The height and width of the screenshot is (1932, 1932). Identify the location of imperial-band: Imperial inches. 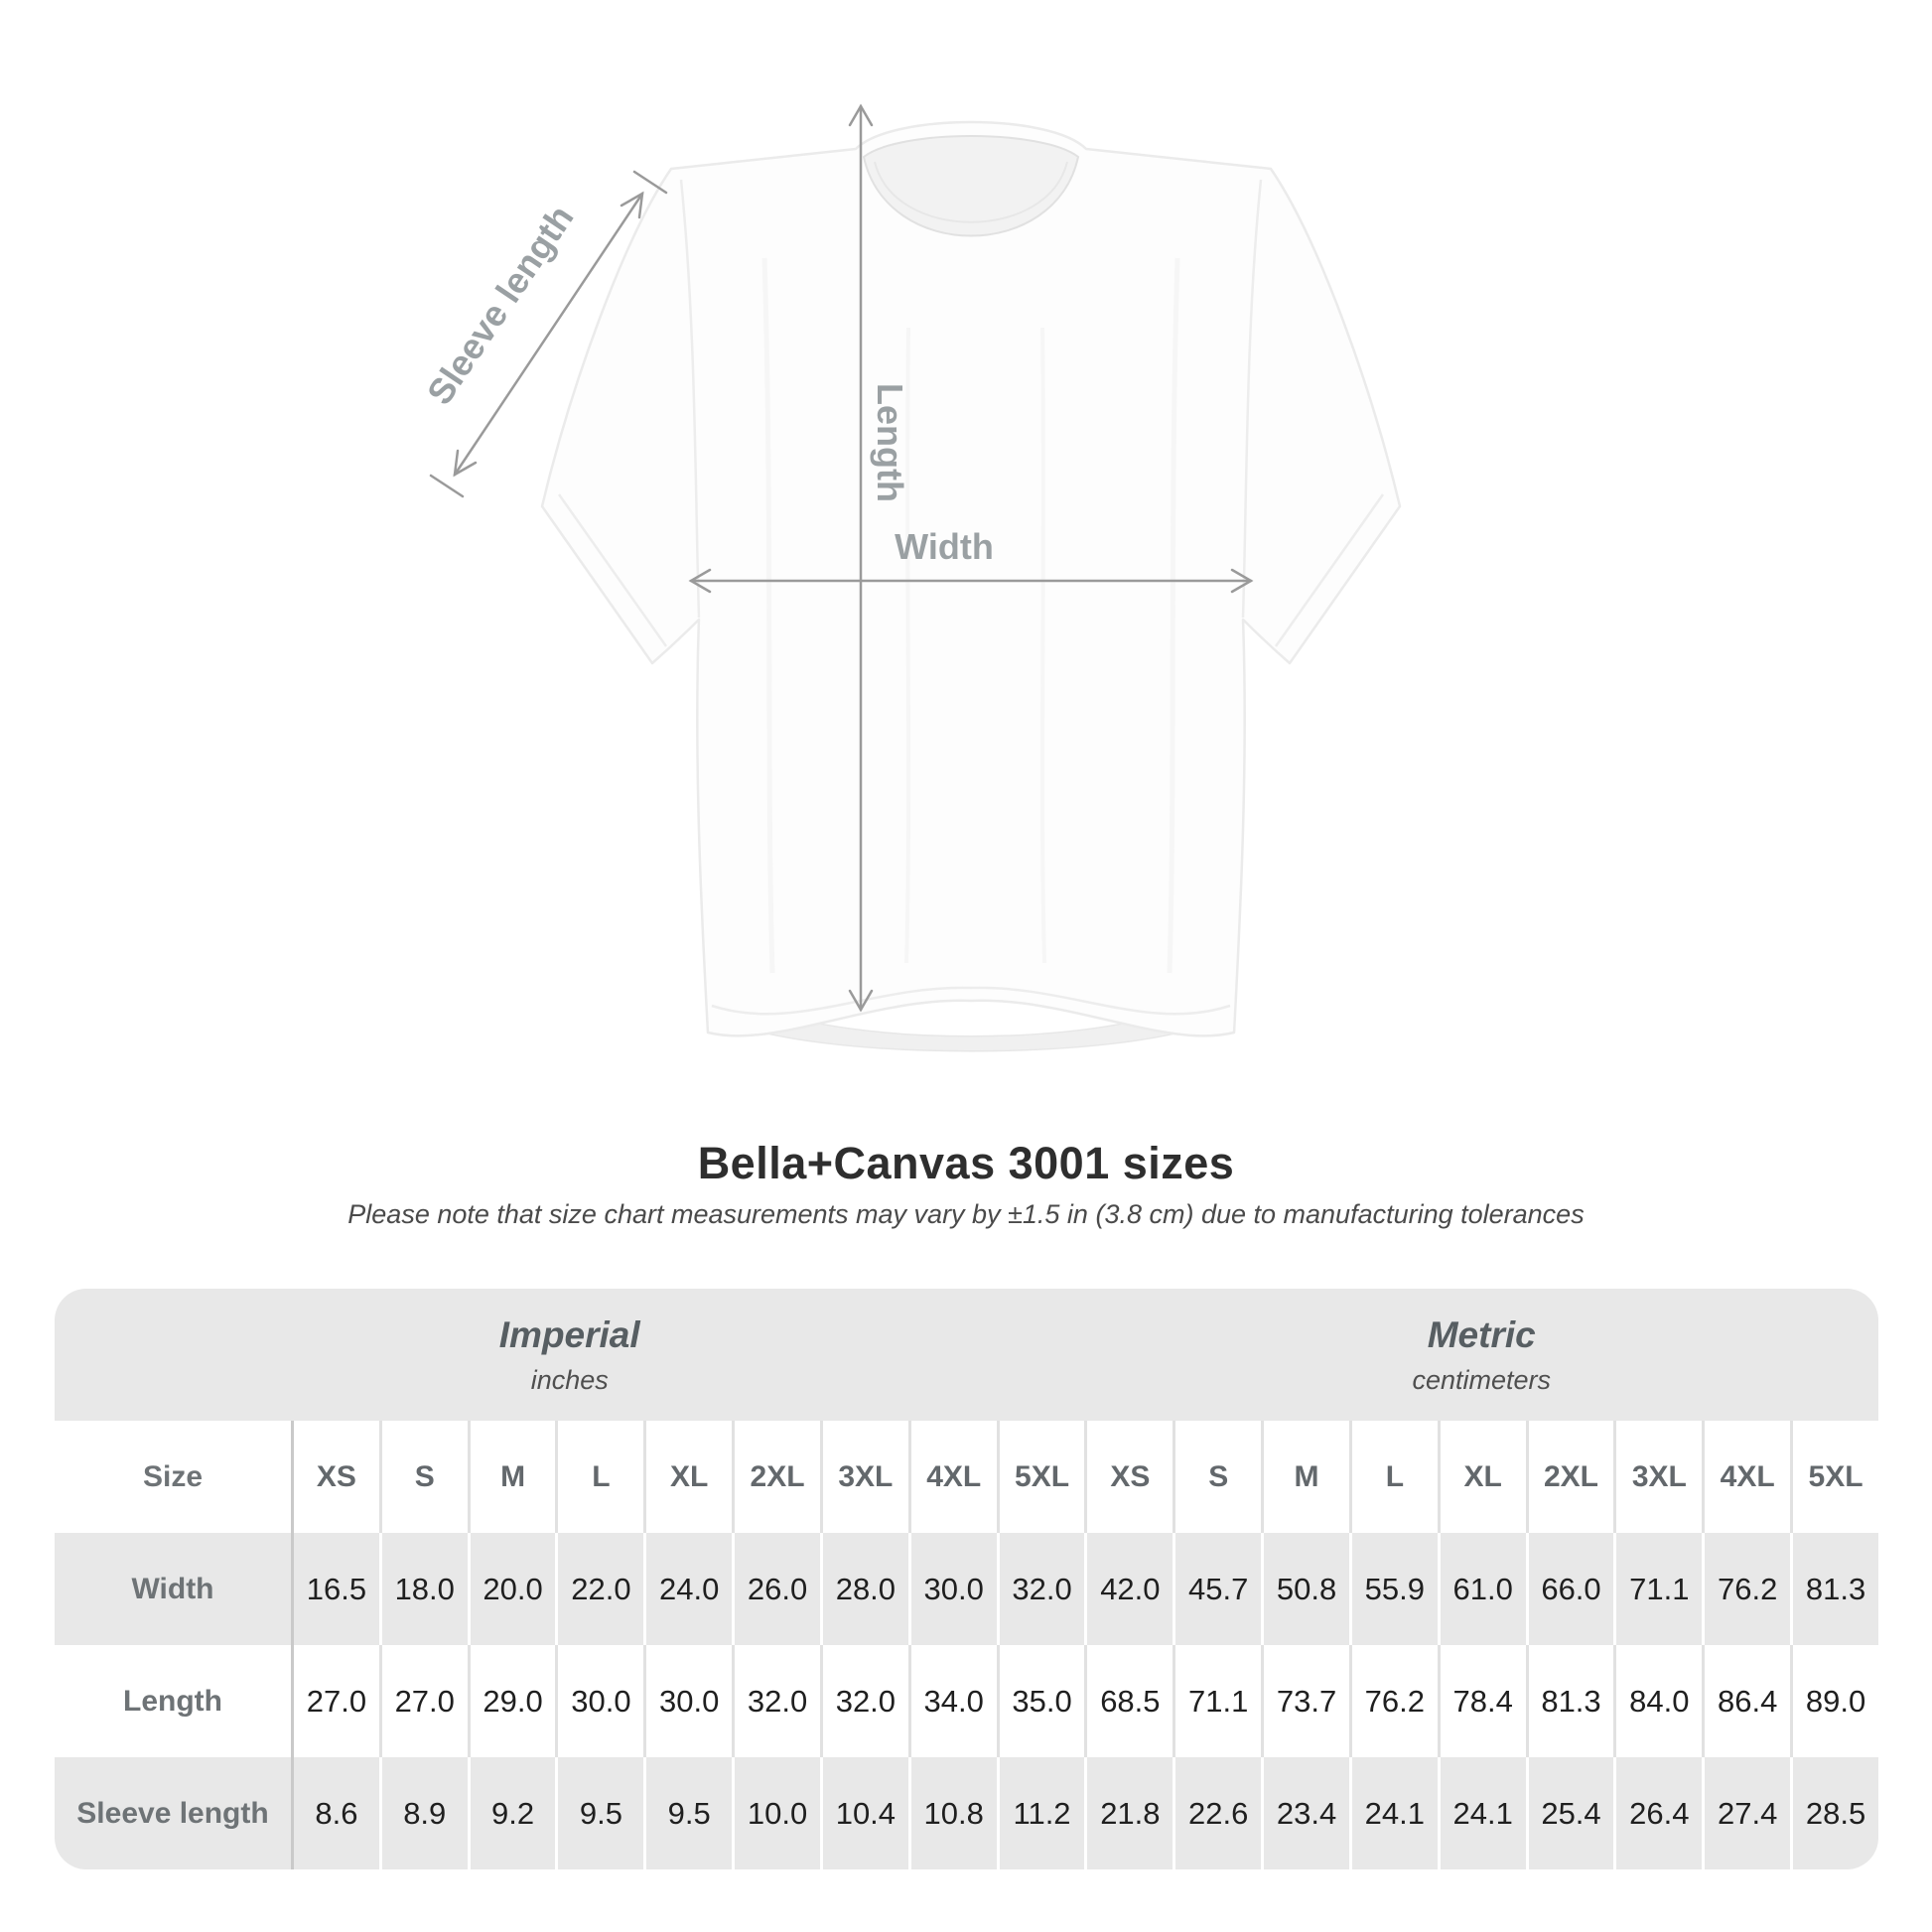
(570, 1355).